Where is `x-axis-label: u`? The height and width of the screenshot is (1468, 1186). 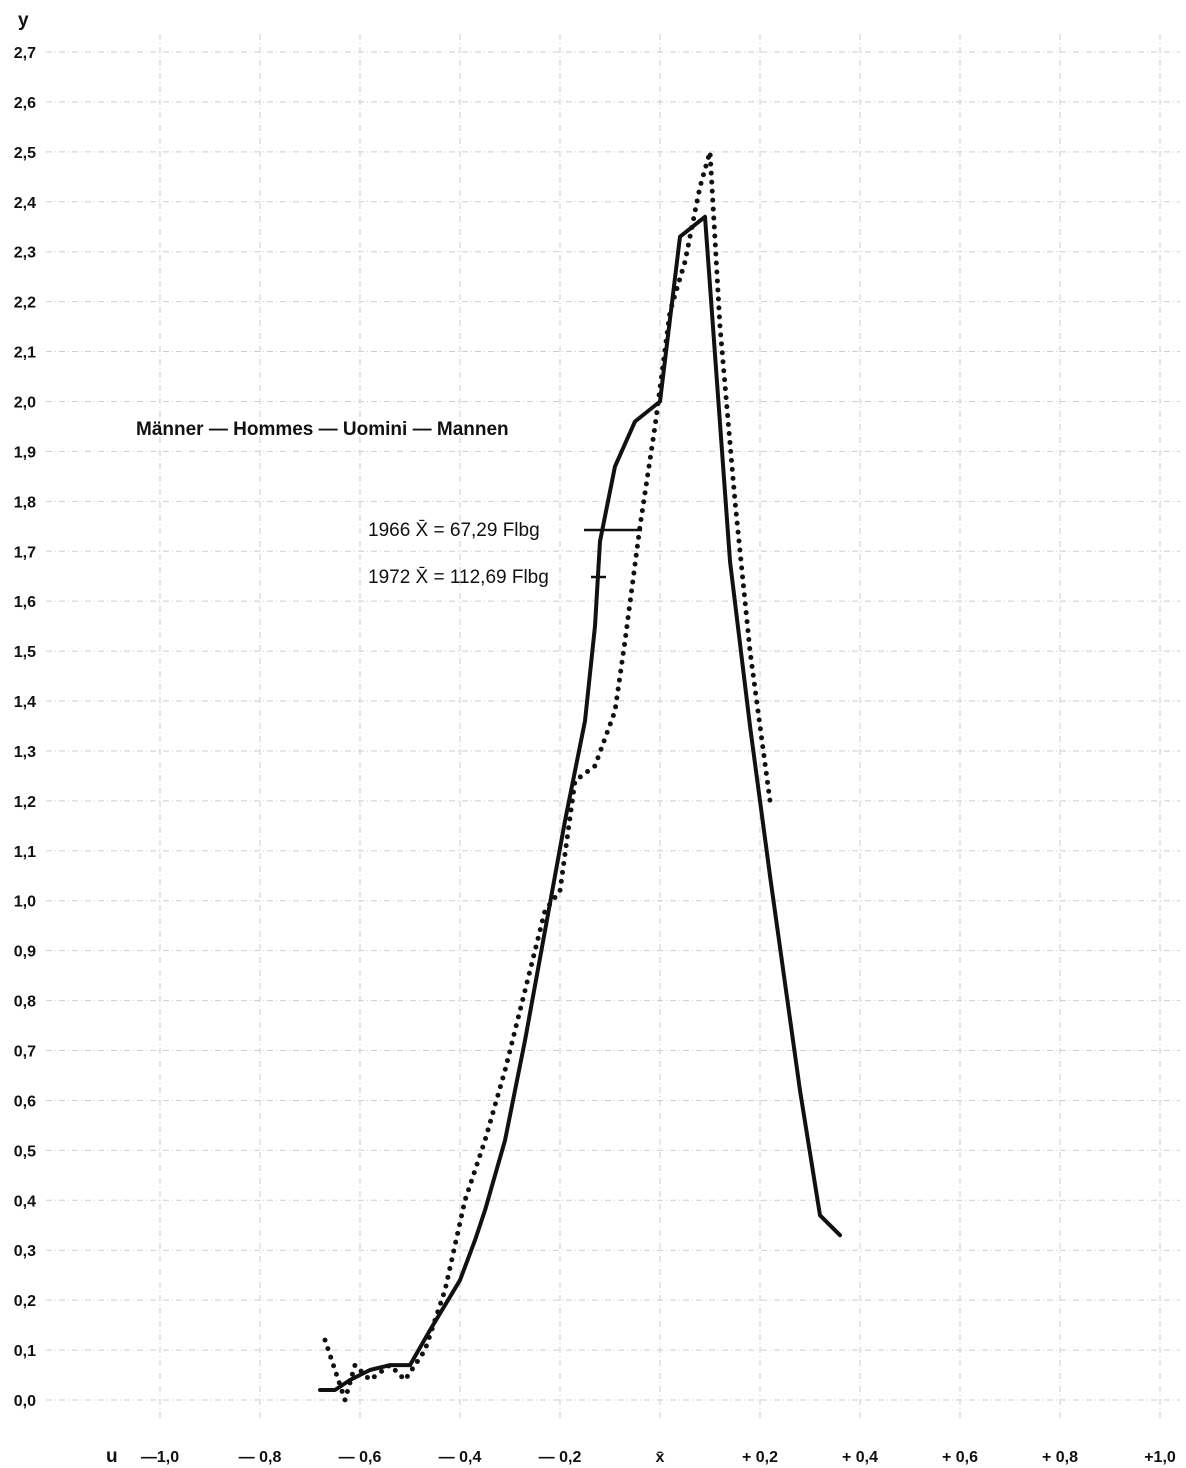 x-axis-label: u is located at coordinates (112, 1456).